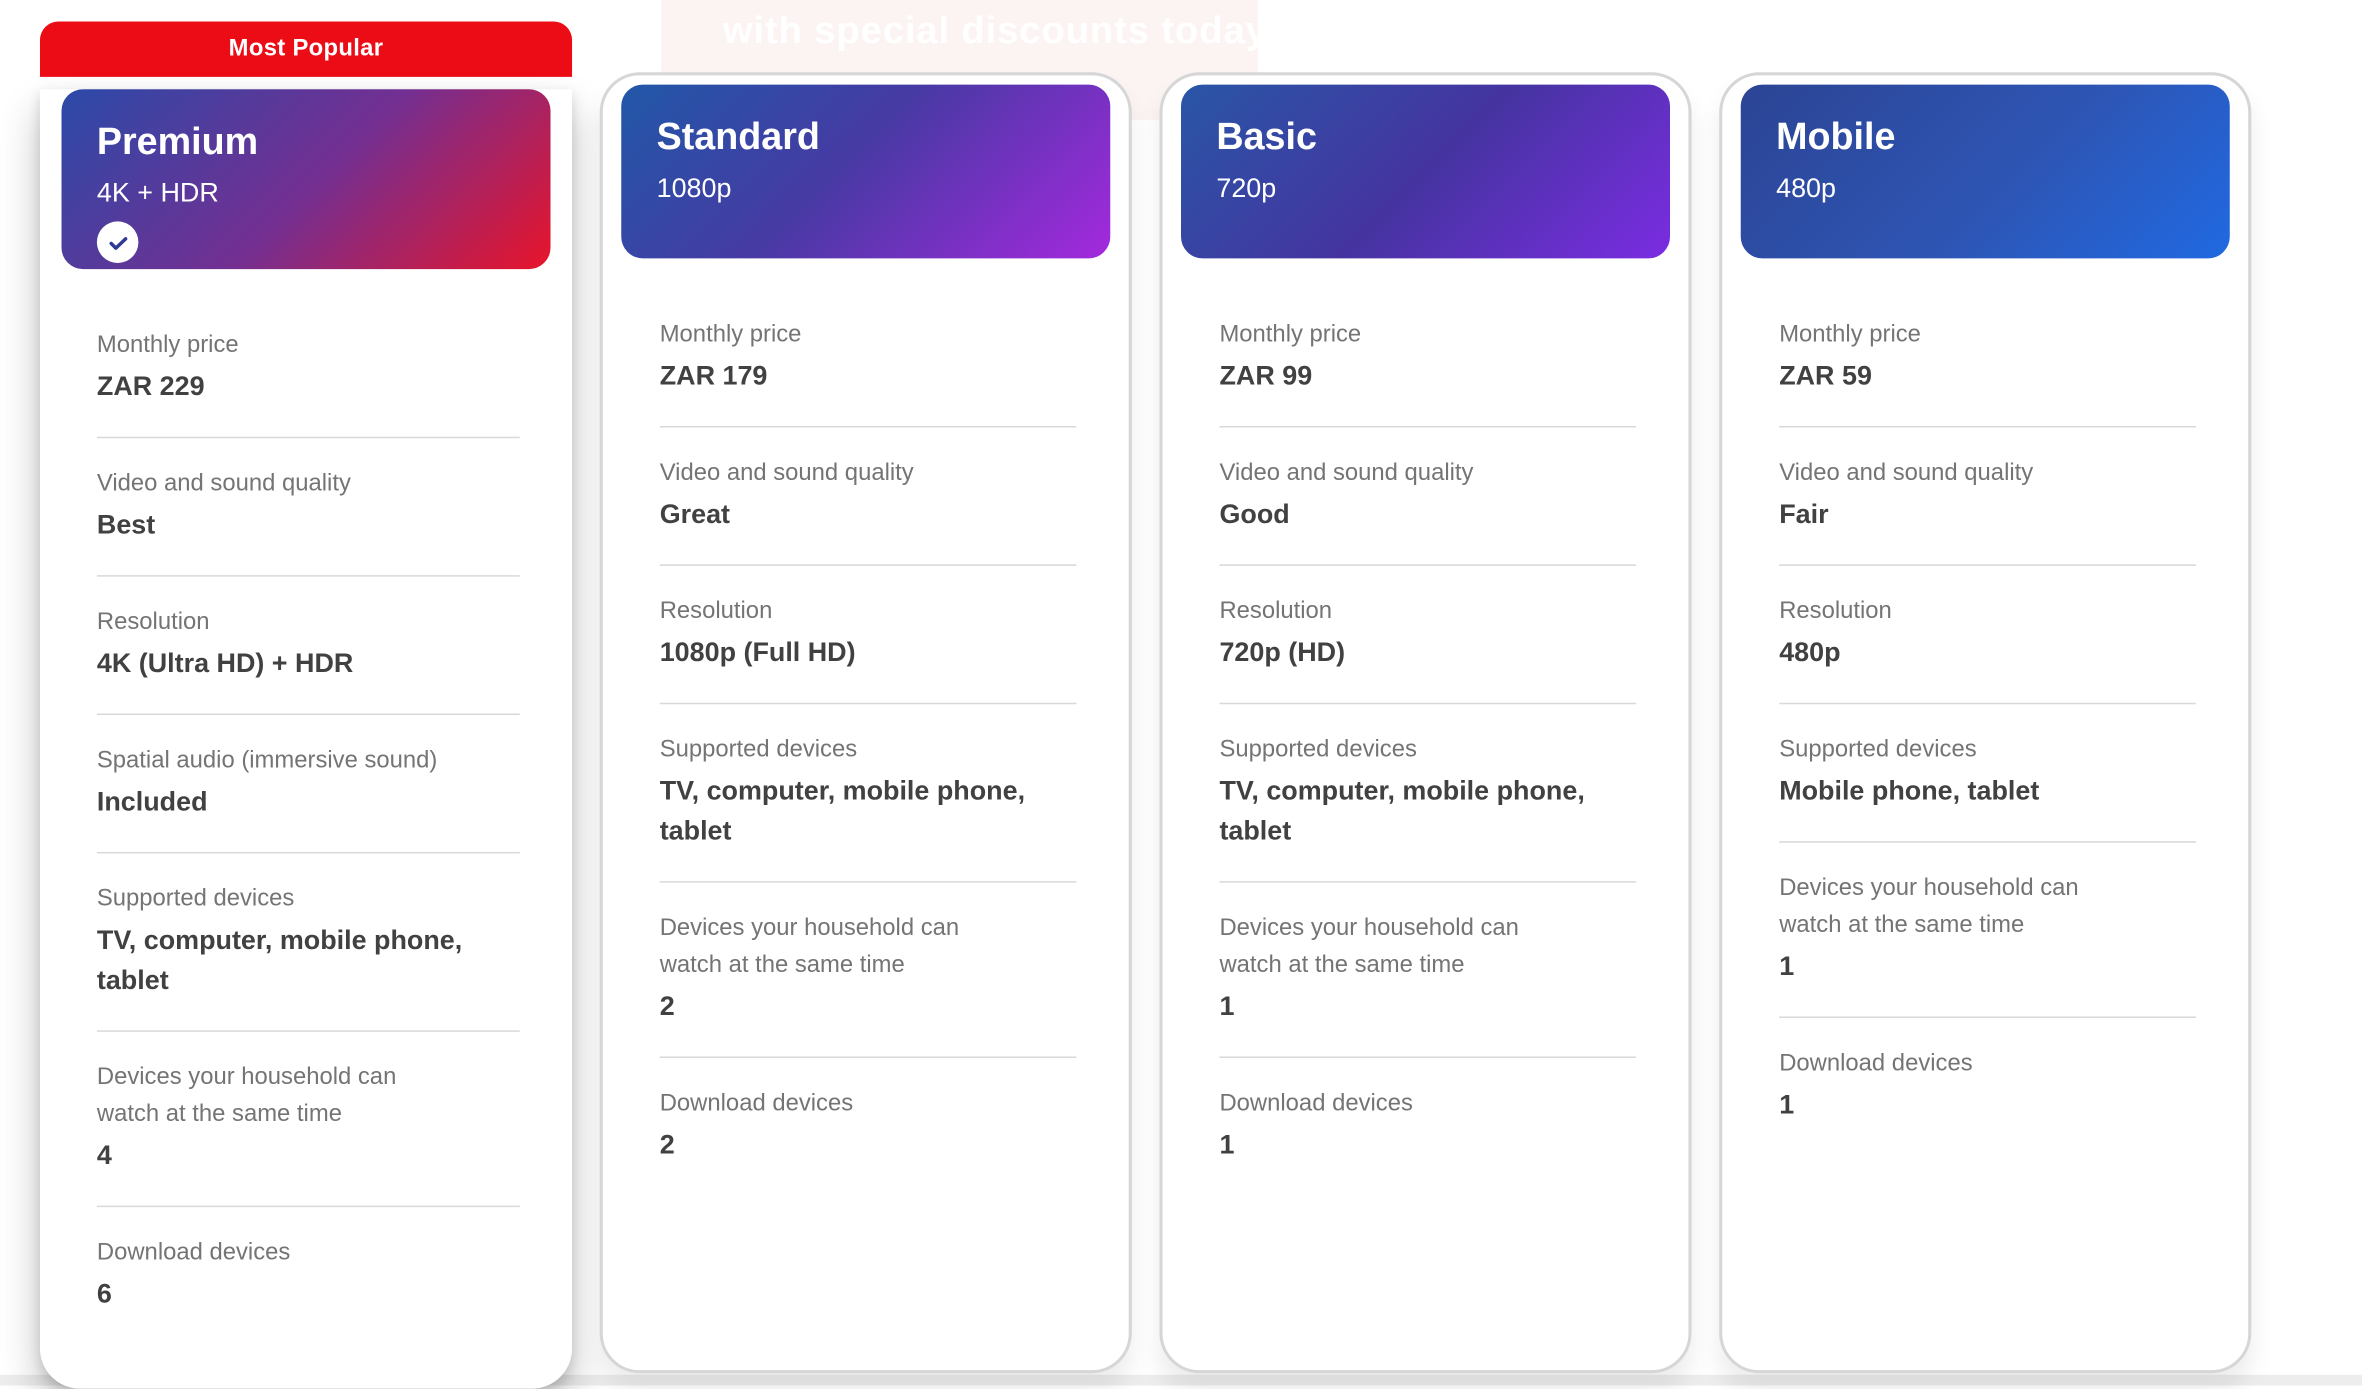 Image resolution: width=2362 pixels, height=1389 pixels. What do you see at coordinates (225, 663) in the screenshot?
I see `feature-value: 4K (Ultra HD) + HDR` at bounding box center [225, 663].